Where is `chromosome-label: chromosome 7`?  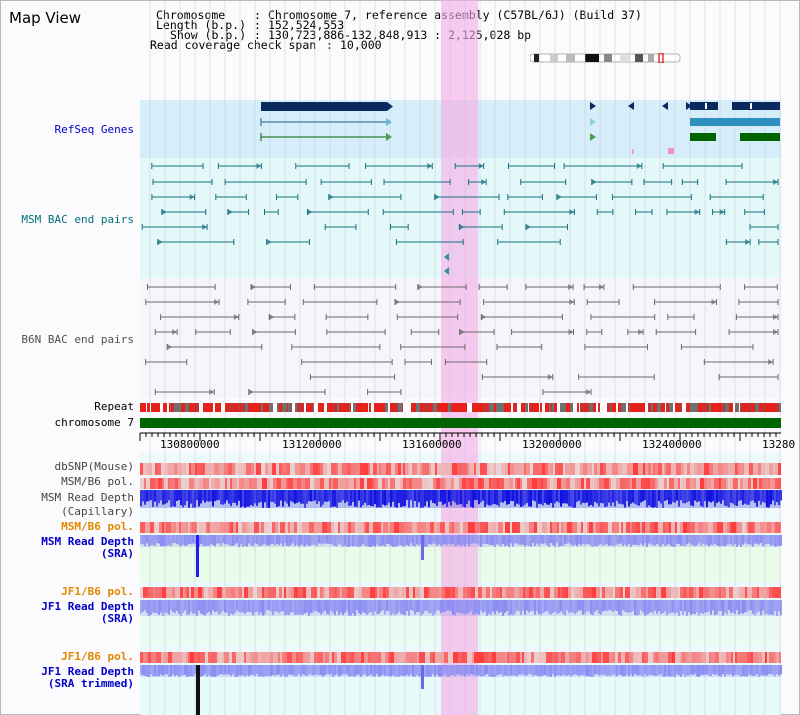
chromosome-label: chromosome 7 is located at coordinates (94, 422).